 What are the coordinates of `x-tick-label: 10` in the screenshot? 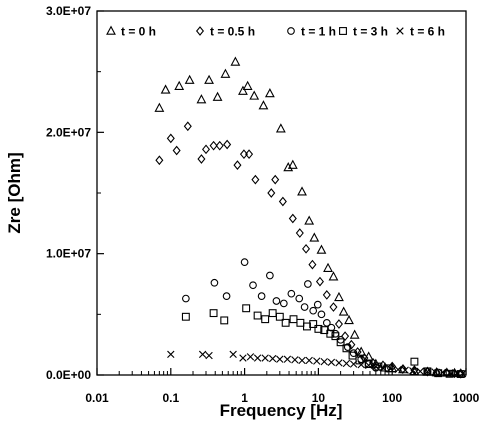 It's located at (319, 398).